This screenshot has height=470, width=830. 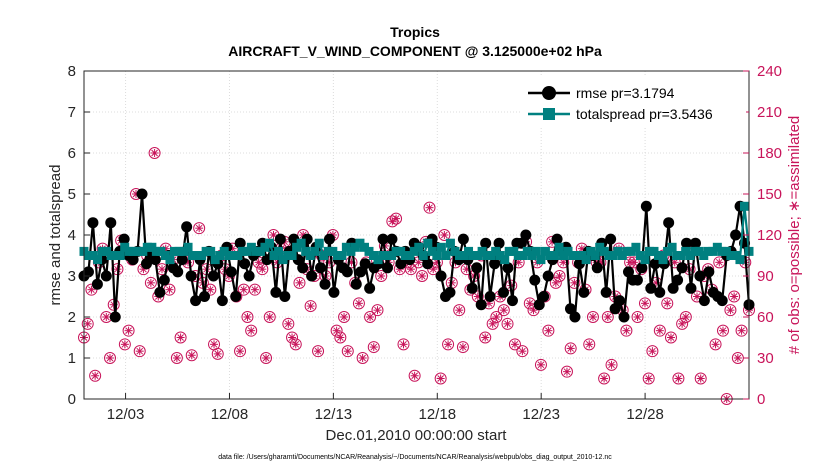 I want to click on chart-title: Tropics, so click(x=415, y=32).